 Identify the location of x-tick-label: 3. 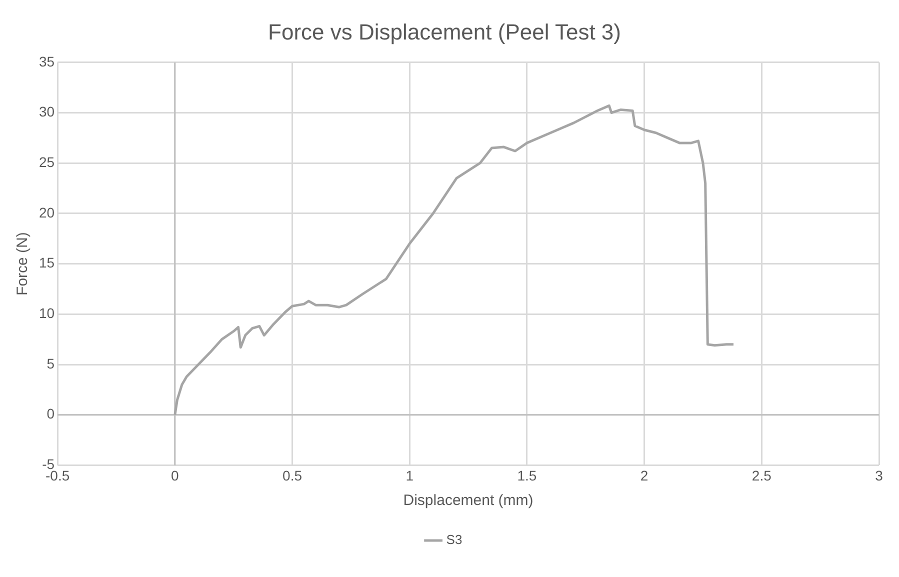
(879, 475).